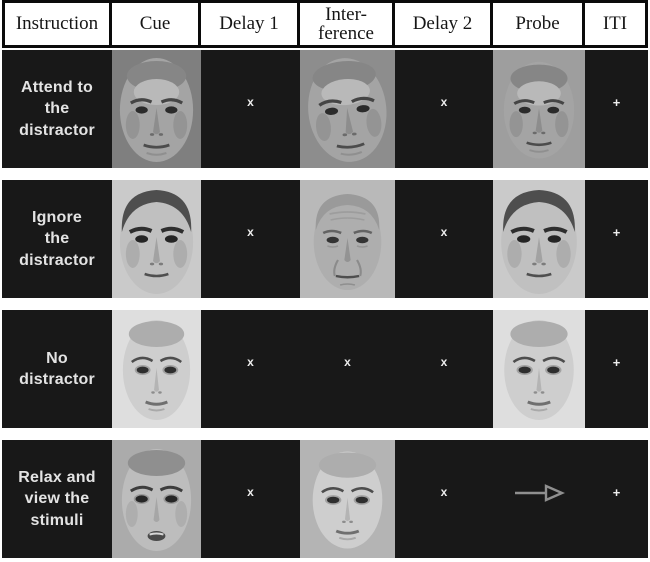 This screenshot has height=562, width=650. Describe the element at coordinates (441, 24) in the screenshot. I see `header-delay-2: Delay 2` at that location.